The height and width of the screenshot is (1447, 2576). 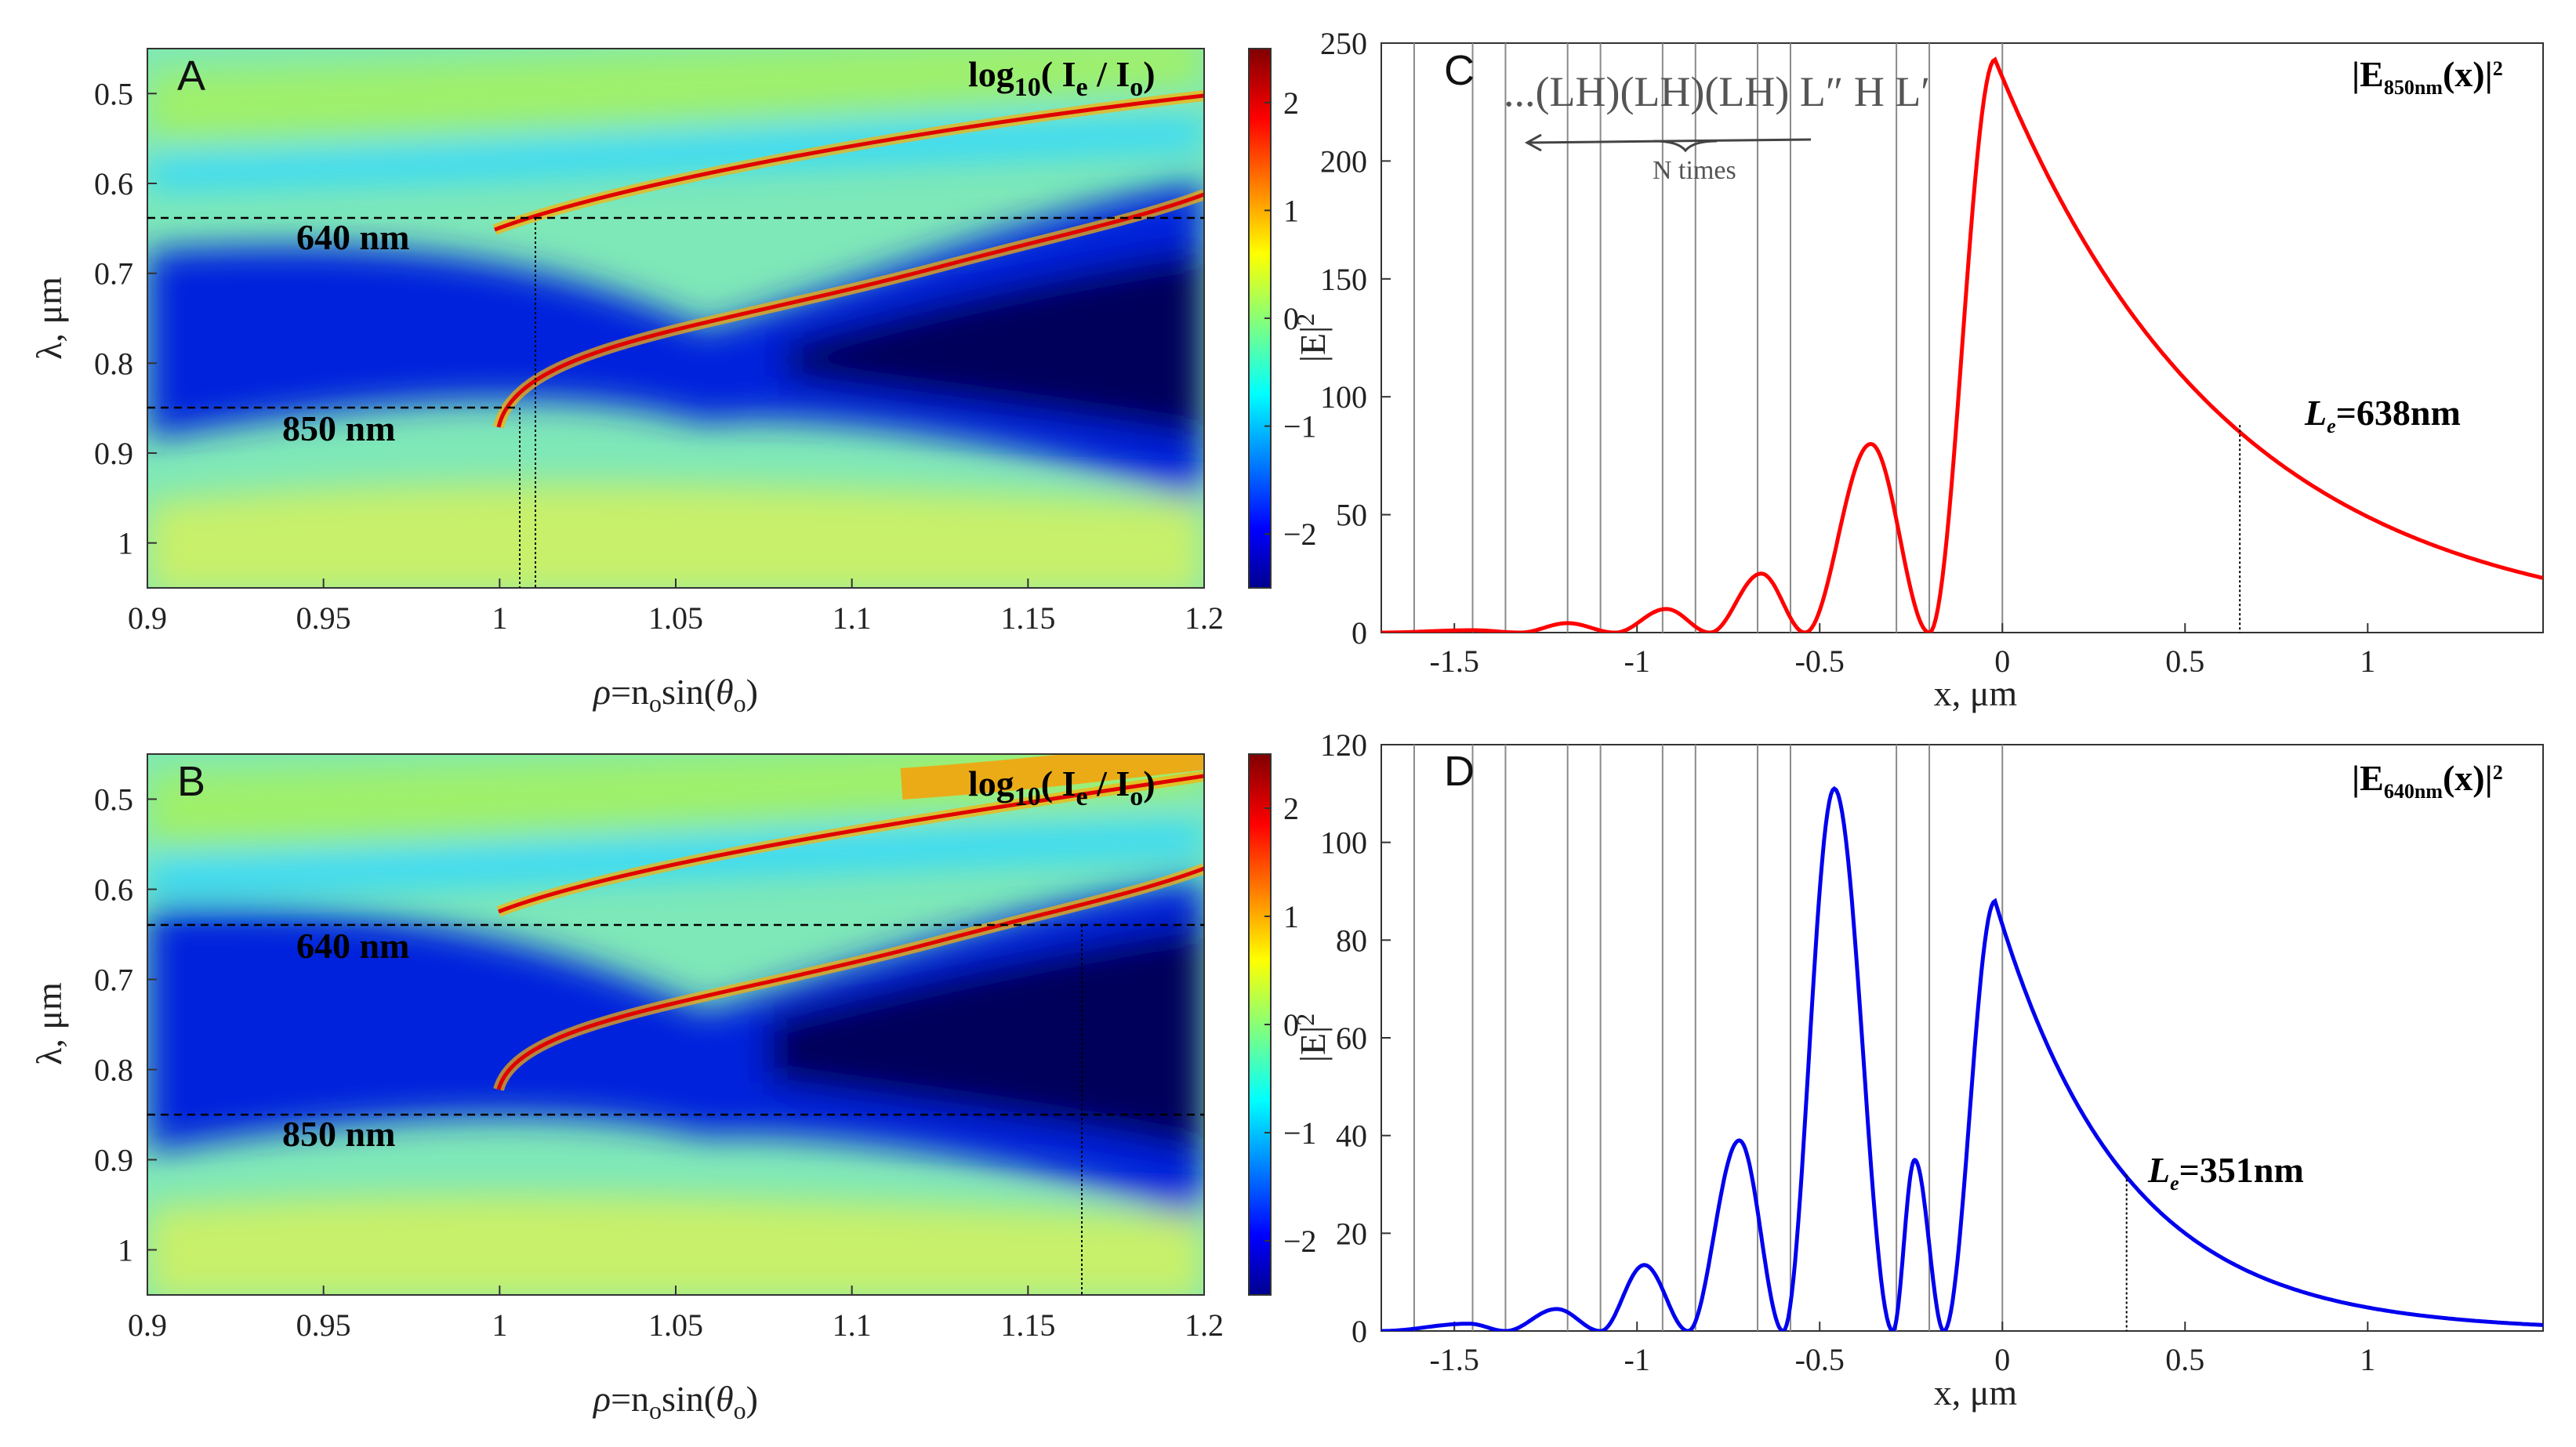 I want to click on n-times-arrow, so click(x=1670, y=141).